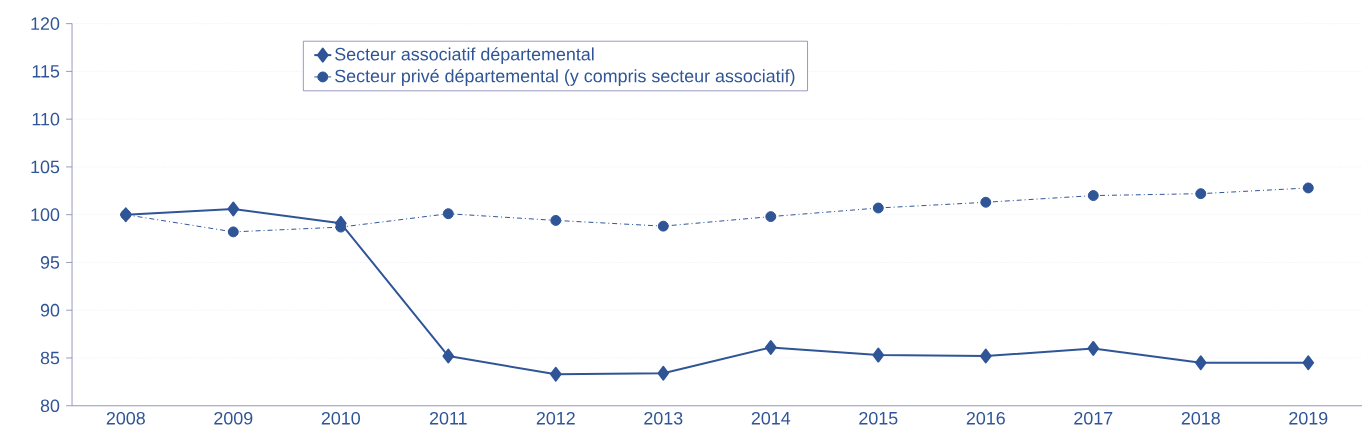  I want to click on x-tick-label: 2008, so click(125, 418).